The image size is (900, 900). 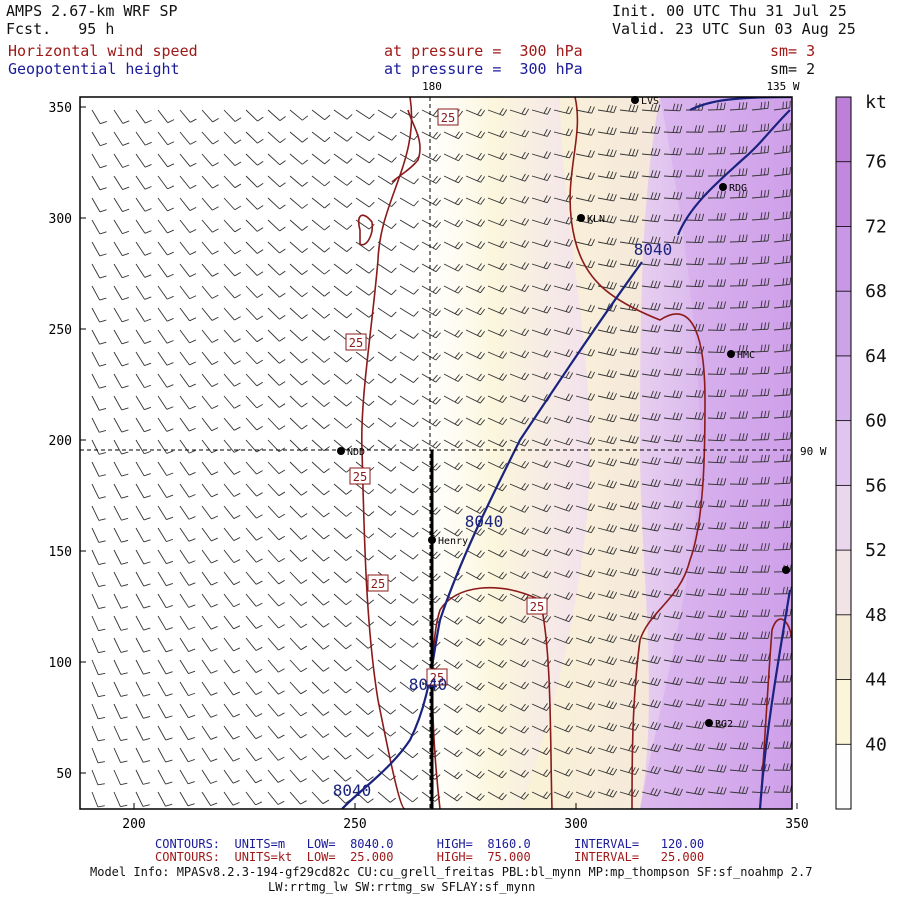 I want to click on wind-contour, so click(x=406, y=146).